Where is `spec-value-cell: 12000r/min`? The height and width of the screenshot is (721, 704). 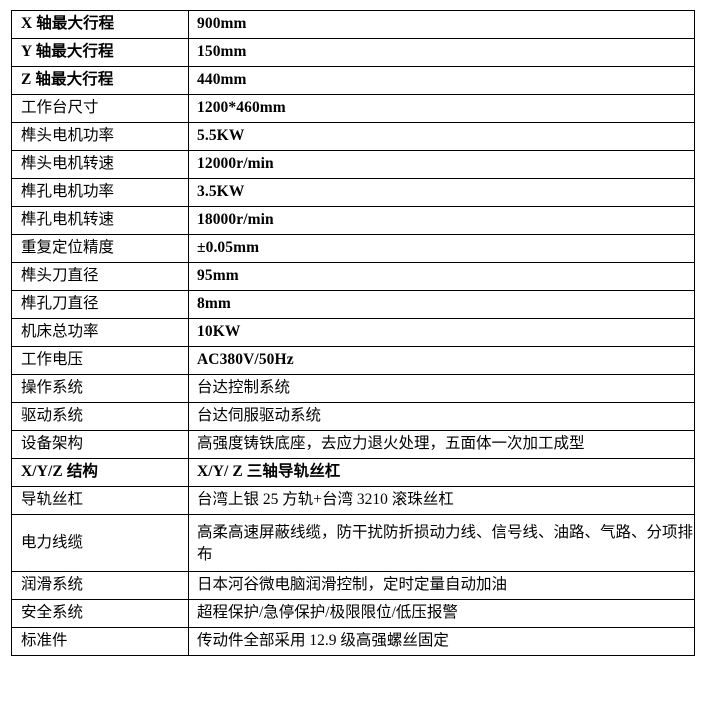
spec-value-cell: 12000r/min is located at coordinates (441, 164).